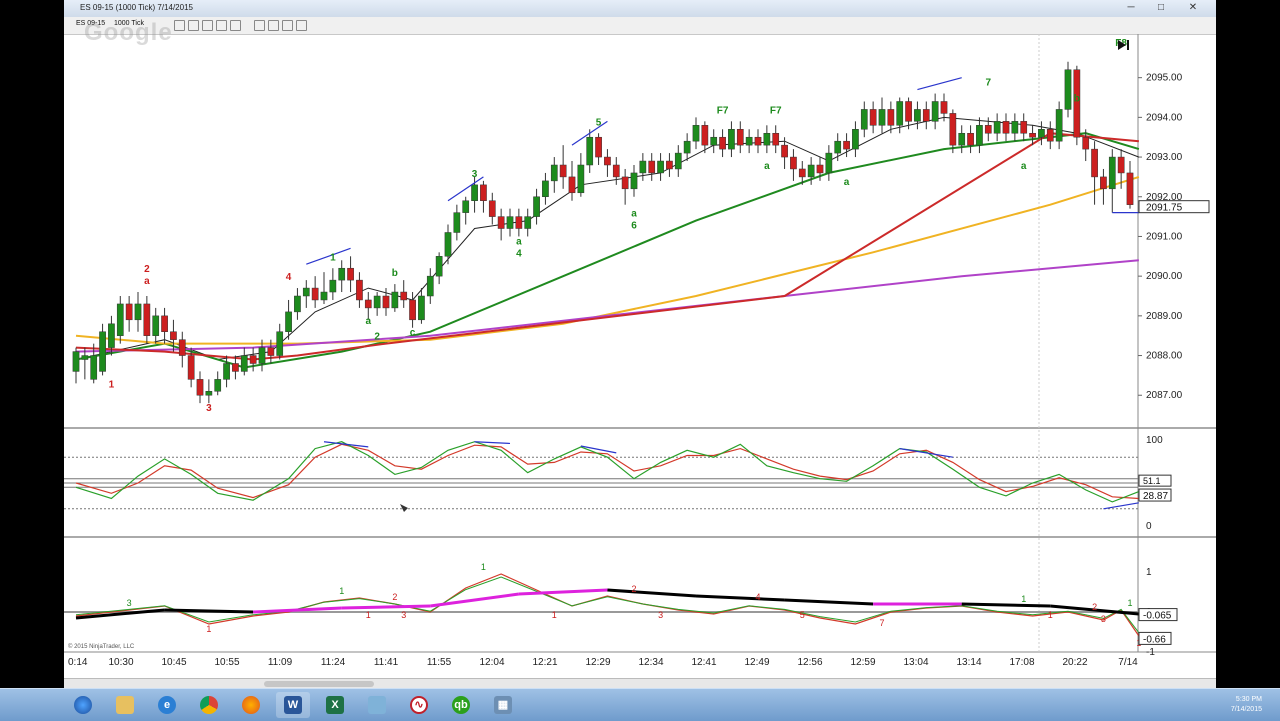  Describe the element at coordinates (377, 337) in the screenshot. I see `wave-label: 2` at that location.